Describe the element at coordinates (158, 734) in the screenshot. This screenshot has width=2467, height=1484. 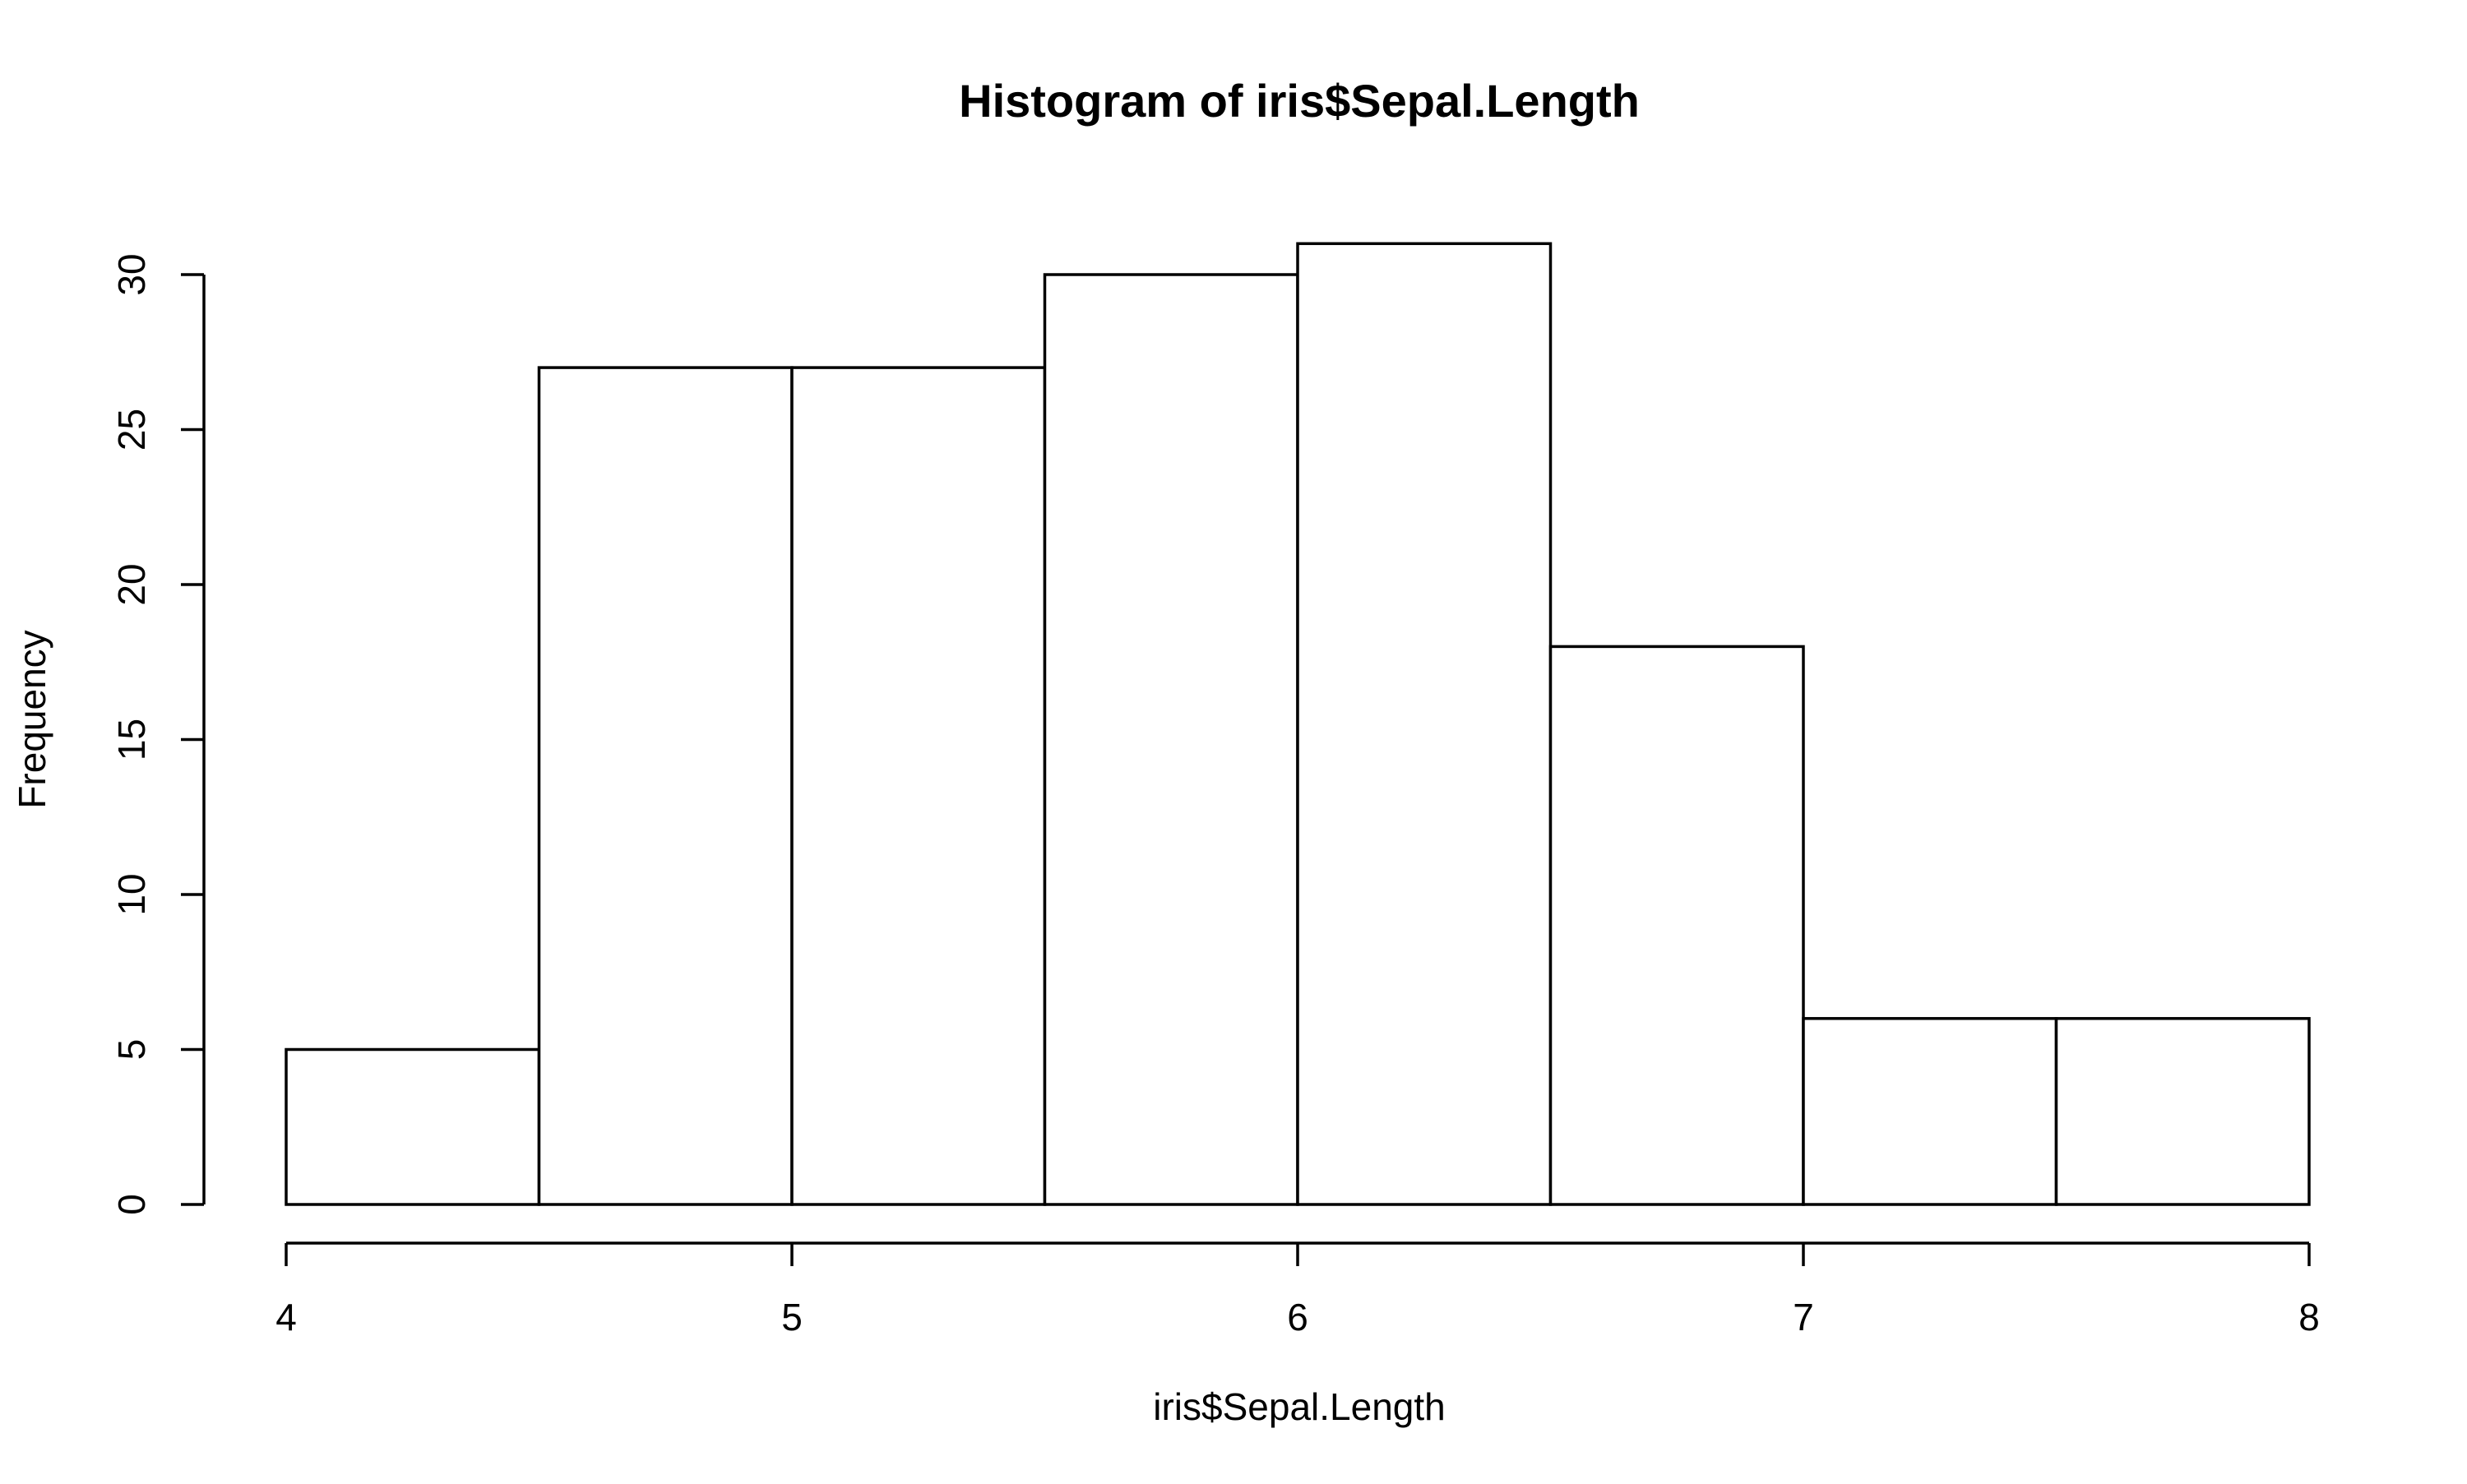
I see `y-axis: 0 5 10 15 20 25 30` at that location.